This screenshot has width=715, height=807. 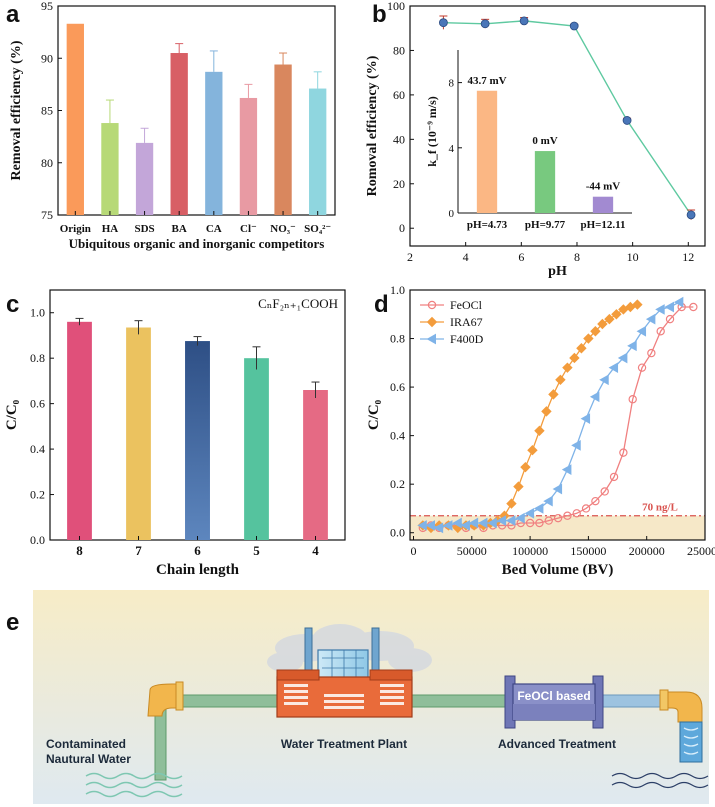 I want to click on y-tick-label: 0.8, so click(x=37, y=358).